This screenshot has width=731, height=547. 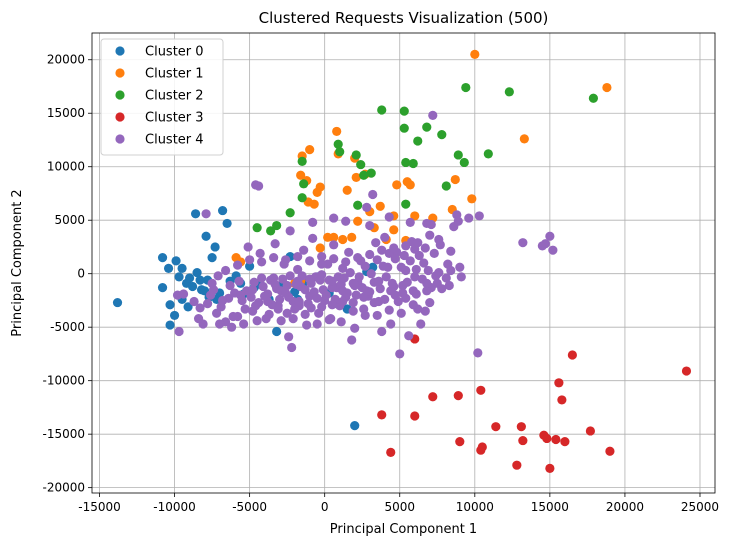 What do you see at coordinates (81, 274) in the screenshot?
I see `y-tick-label: 0` at bounding box center [81, 274].